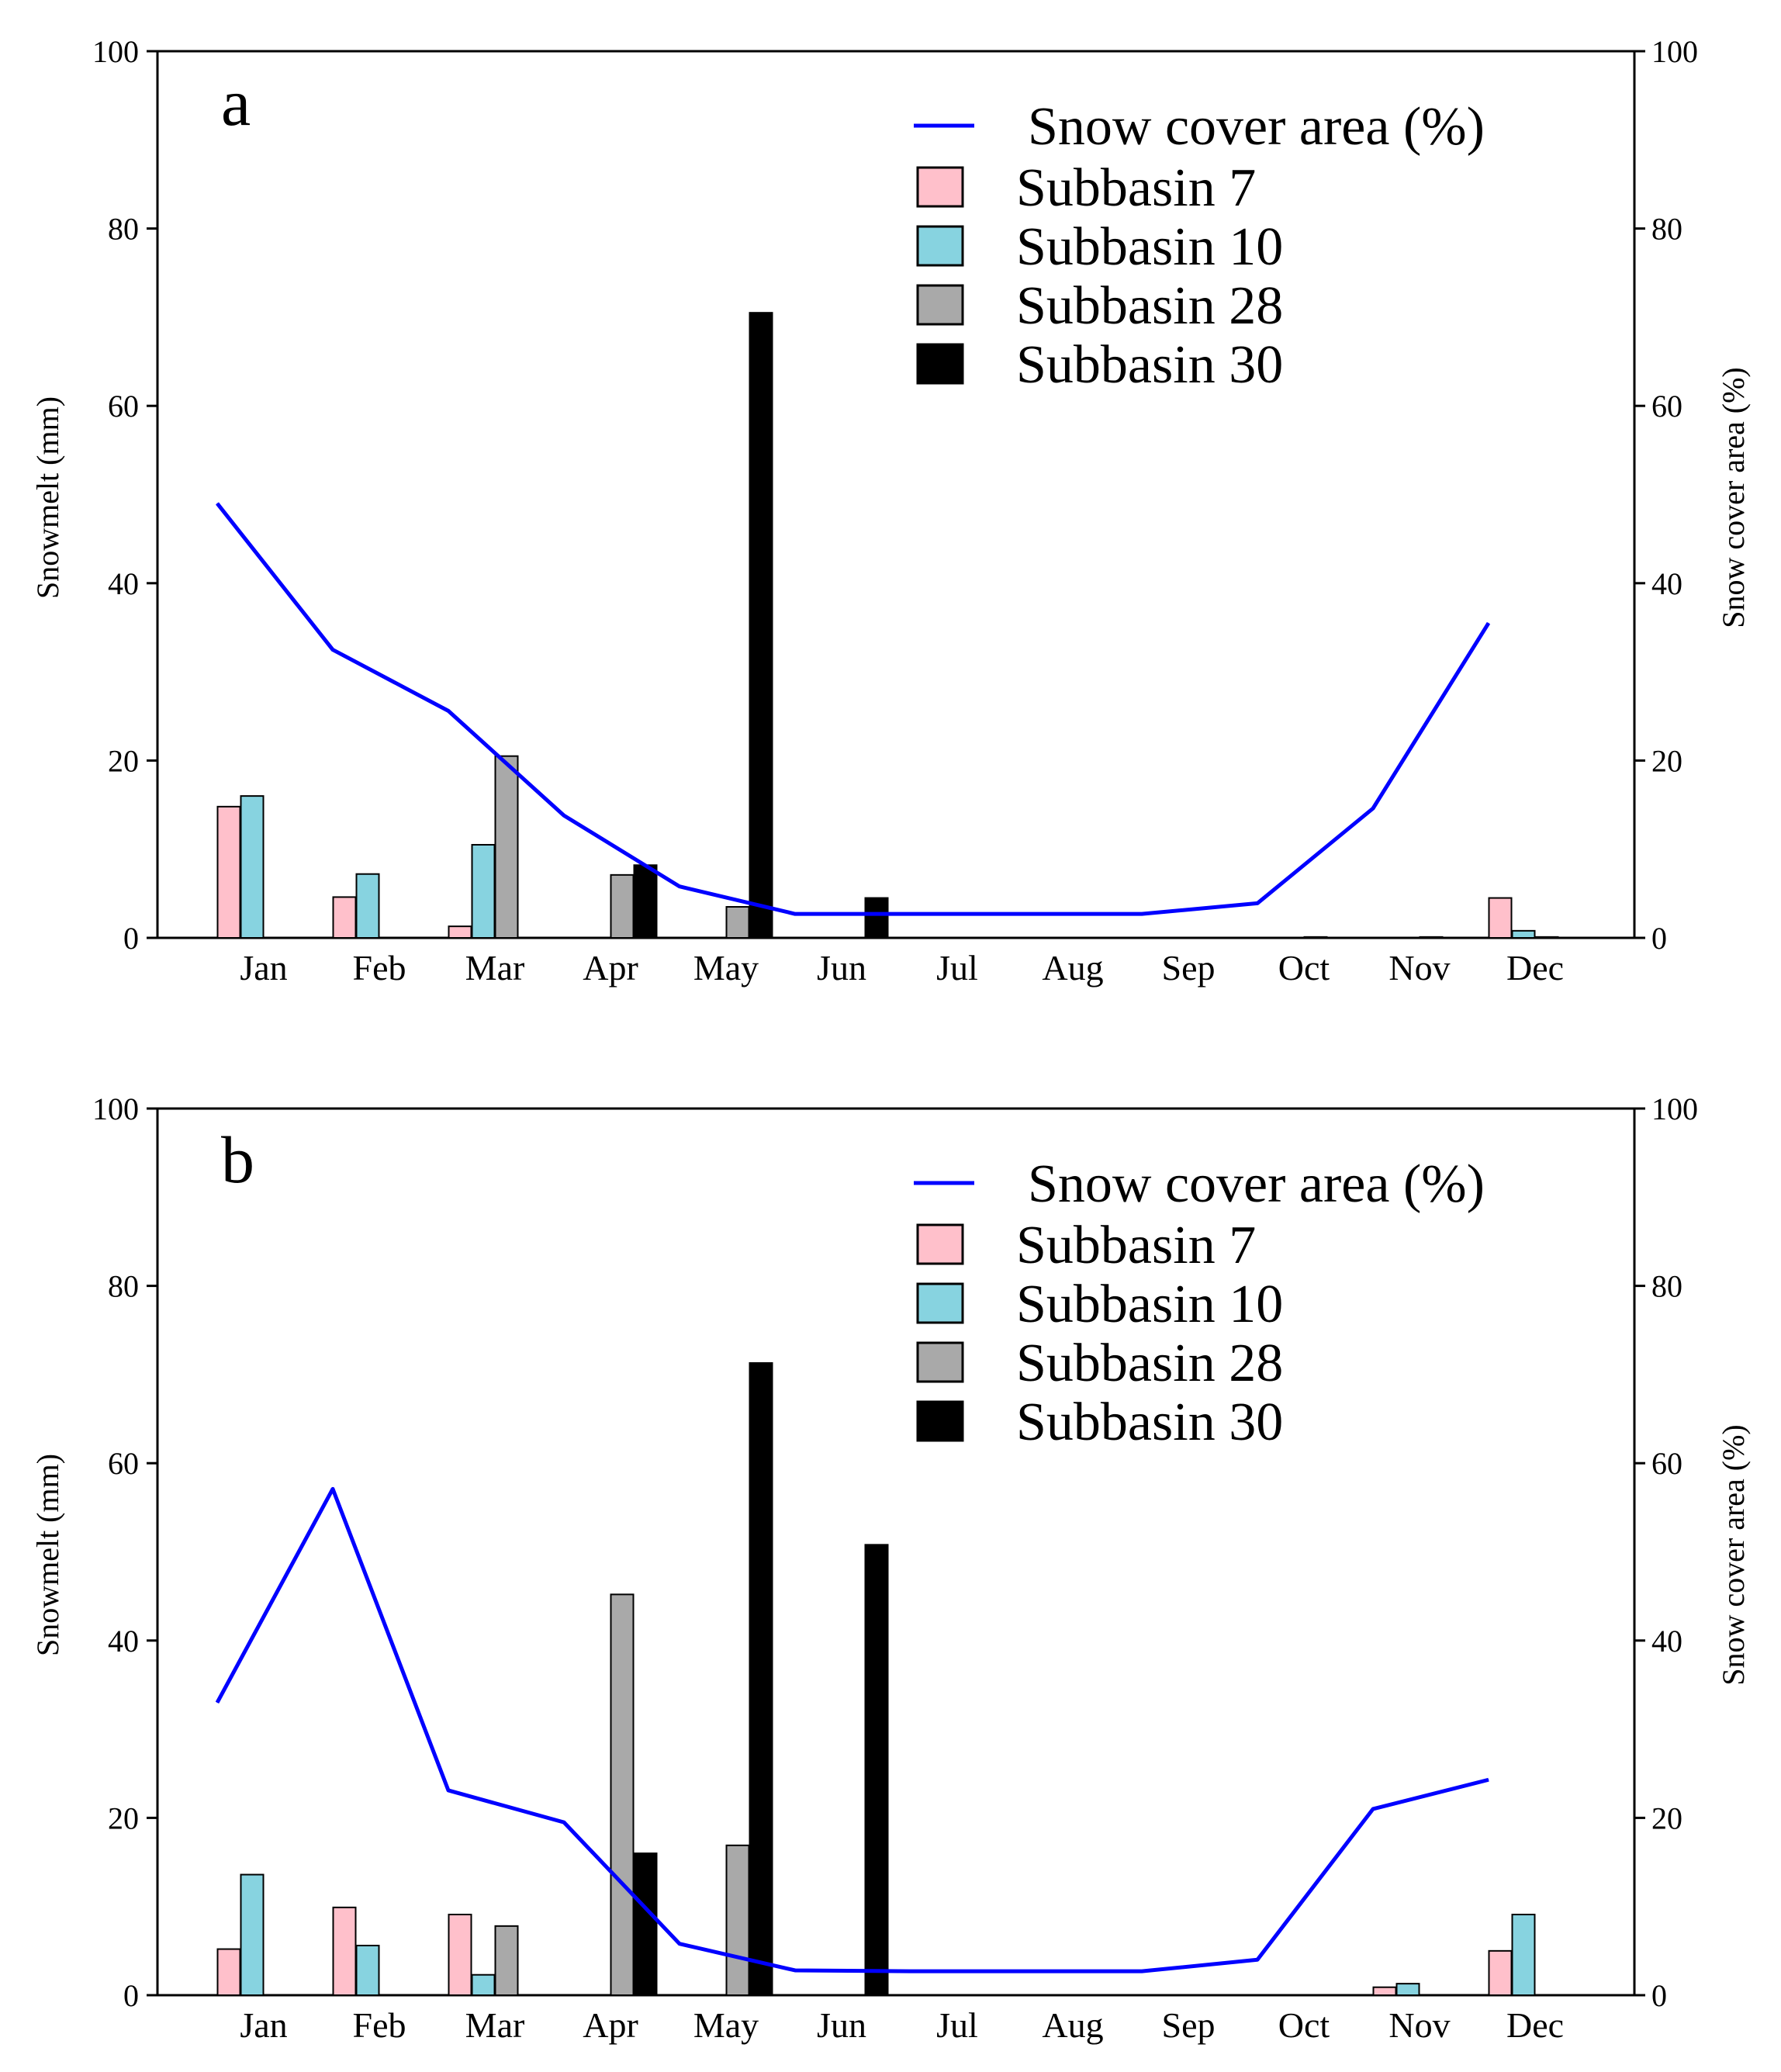 Image resolution: width=1781 pixels, height=2072 pixels. What do you see at coordinates (1149, 1363) in the screenshot?
I see `legend-label: Subbasin 28` at bounding box center [1149, 1363].